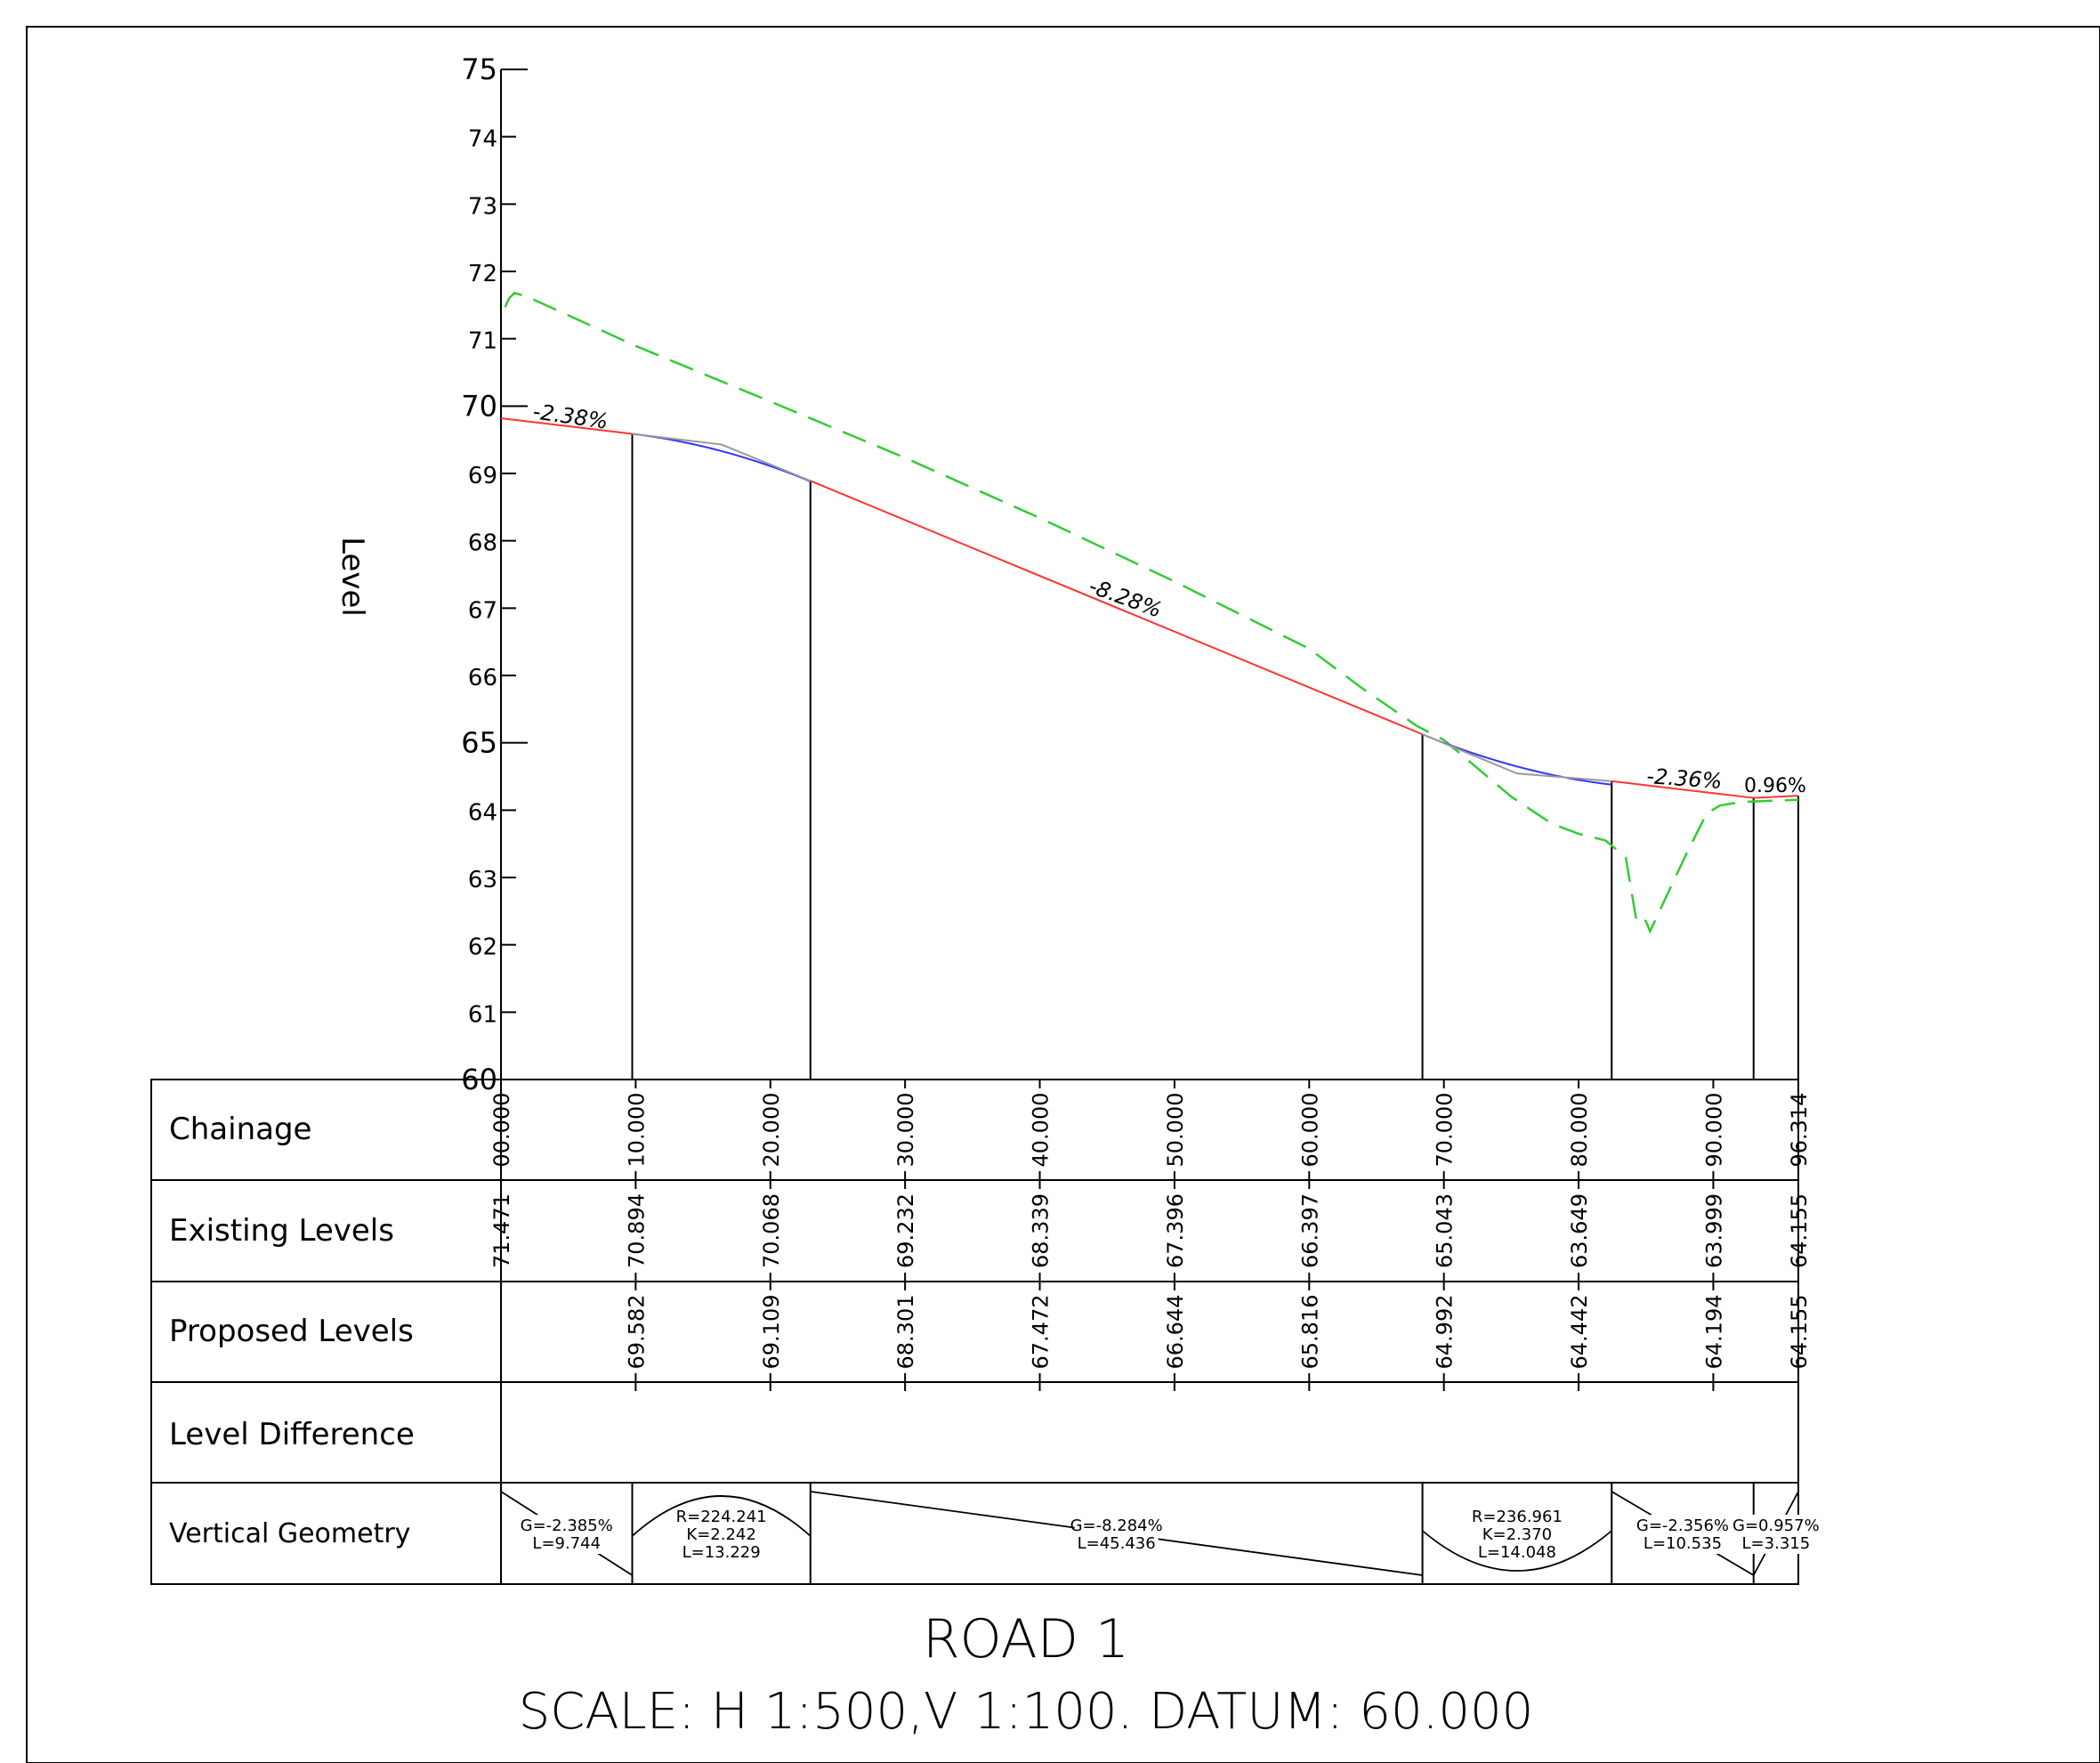 The image size is (2100, 1763). Describe the element at coordinates (1776, 1525) in the screenshot. I see `vg-label: G=0.957%` at that location.